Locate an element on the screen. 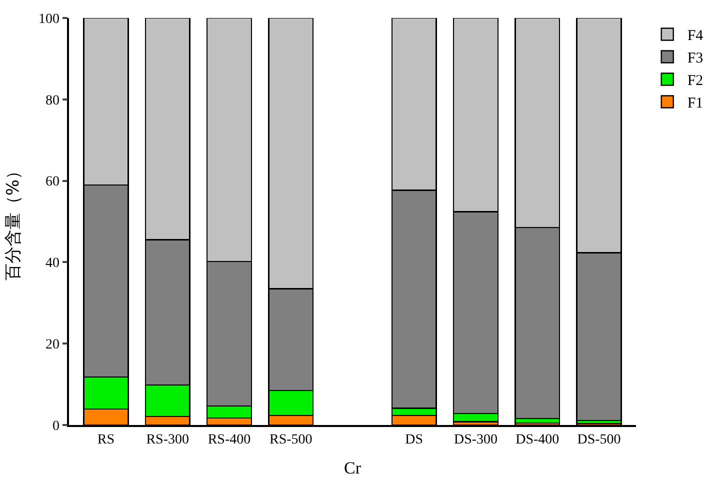 This screenshot has height=486, width=726. legend-label: F4 is located at coordinates (695, 36).